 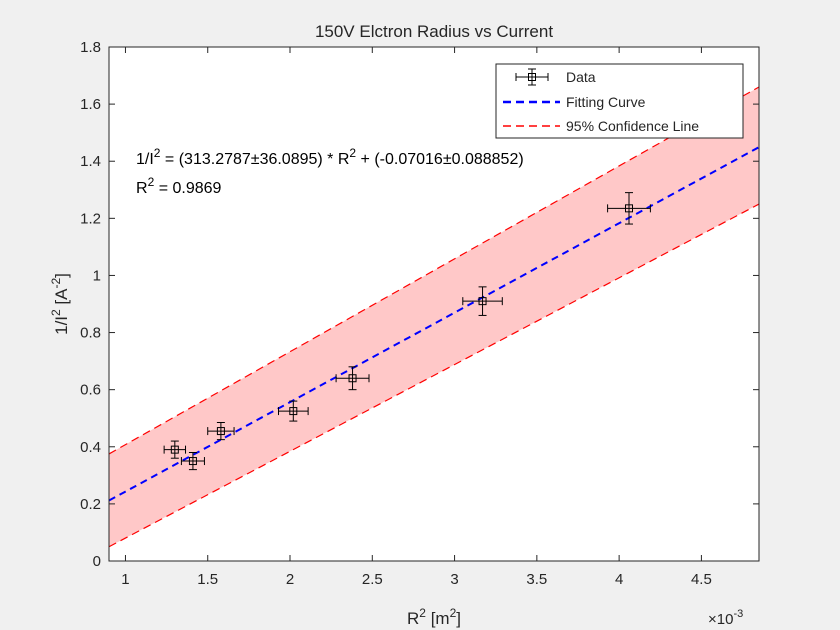 I want to click on x-tick-label: 4.5, so click(x=701, y=579).